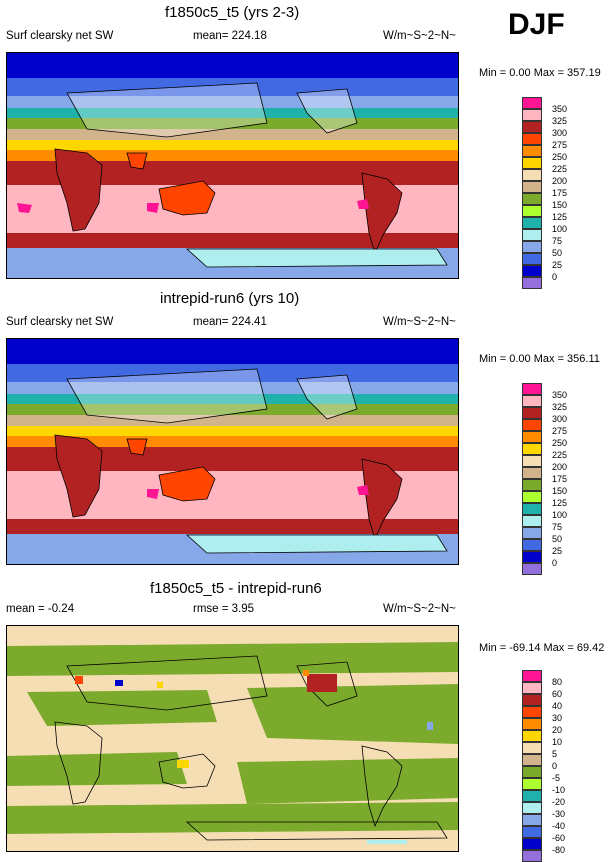 This screenshot has width=614, height=862. I want to click on tick-label: 25, so click(557, 551).